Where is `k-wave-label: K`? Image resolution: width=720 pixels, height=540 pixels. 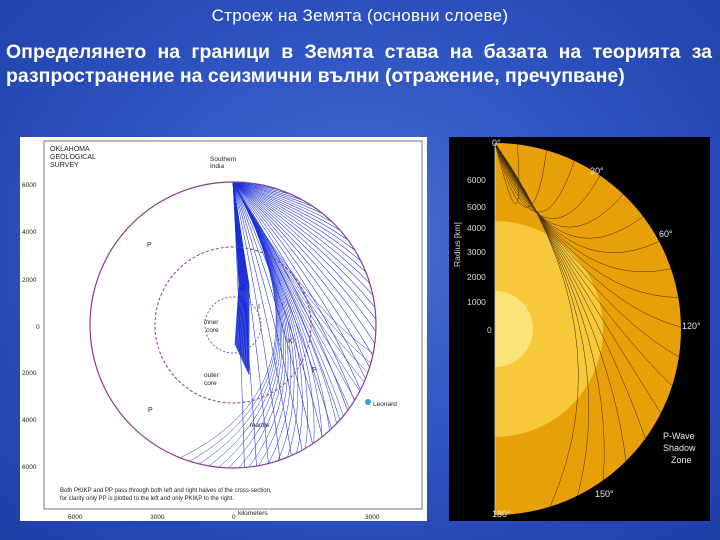
k-wave-label: K is located at coordinates (290, 341).